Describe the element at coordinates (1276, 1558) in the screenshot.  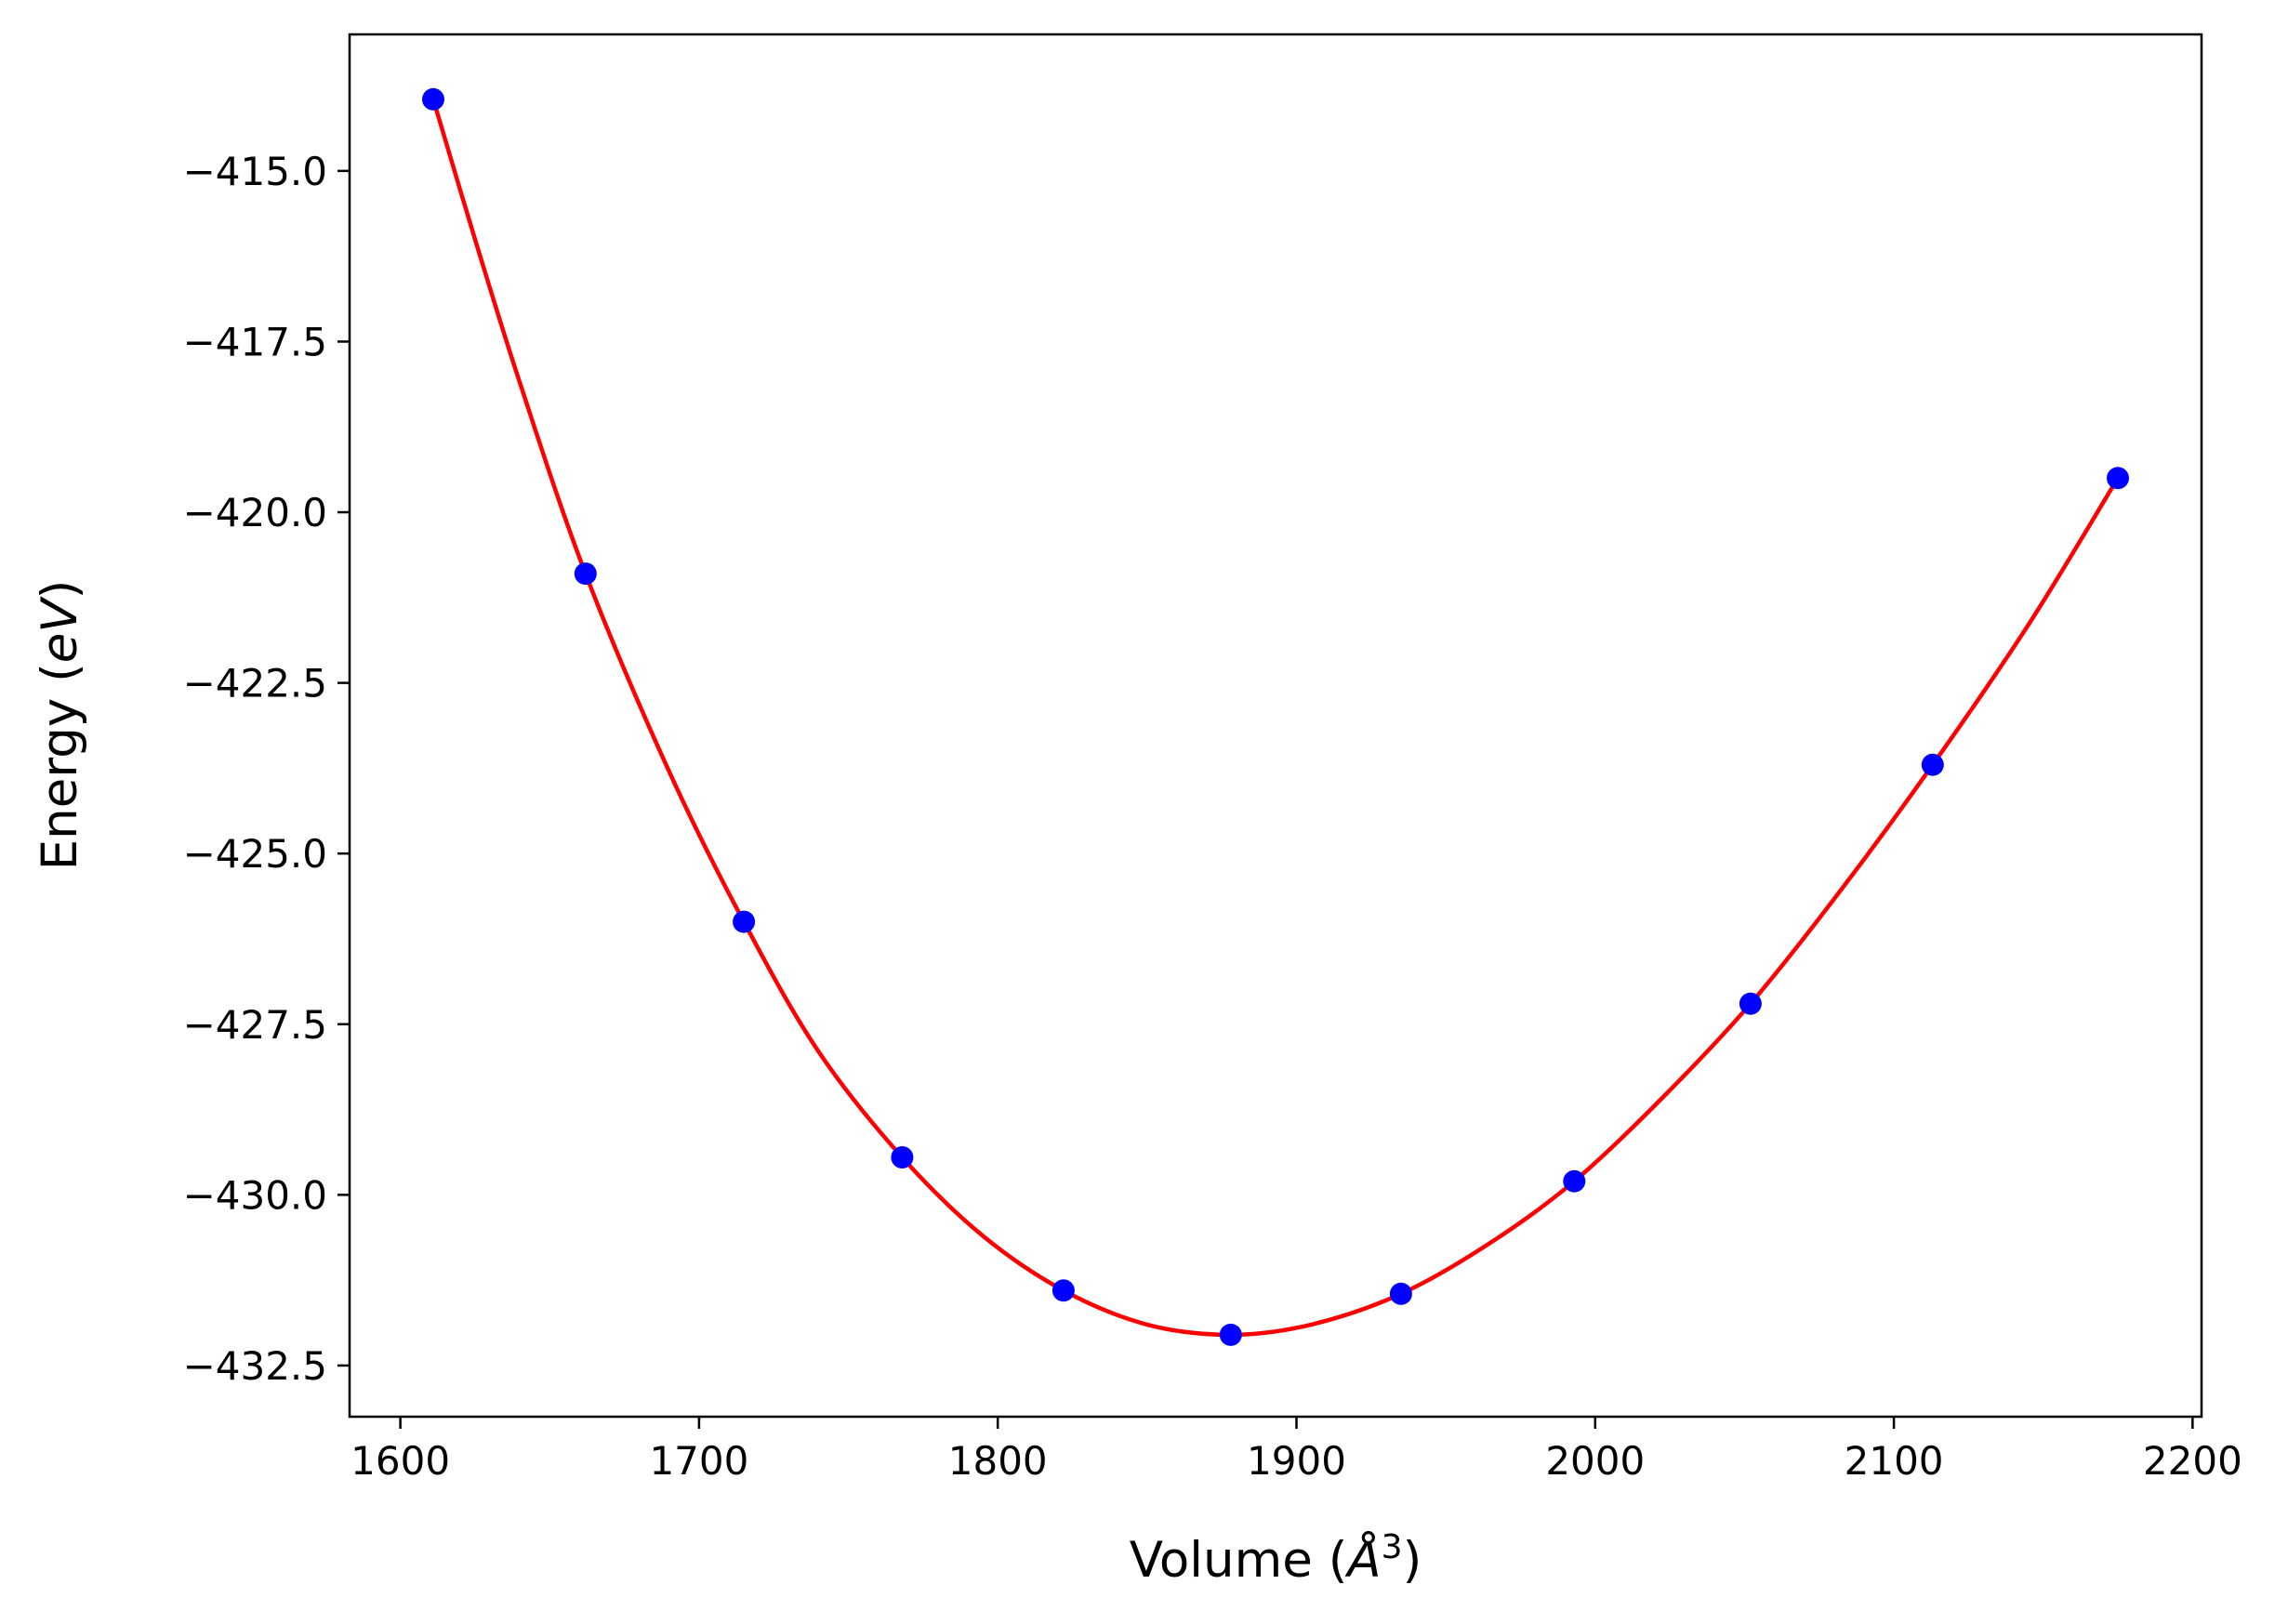
I see `x-axis-label: Volume (Å3)` at that location.